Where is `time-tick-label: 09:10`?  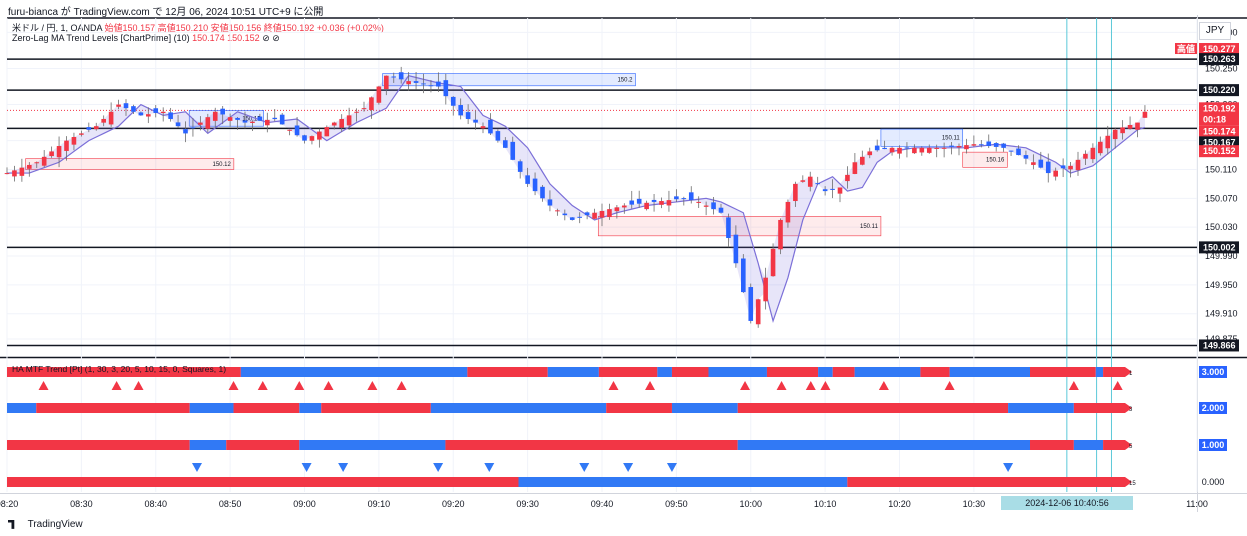 time-tick-label: 09:10 is located at coordinates (379, 504).